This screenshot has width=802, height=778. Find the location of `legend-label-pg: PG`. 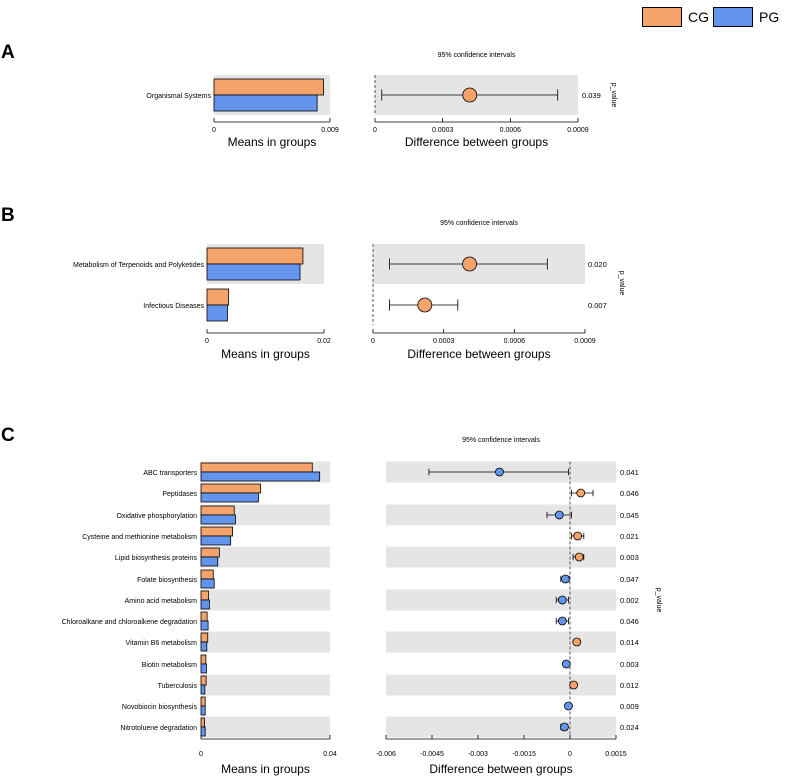

legend-label-pg: PG is located at coordinates (769, 17).